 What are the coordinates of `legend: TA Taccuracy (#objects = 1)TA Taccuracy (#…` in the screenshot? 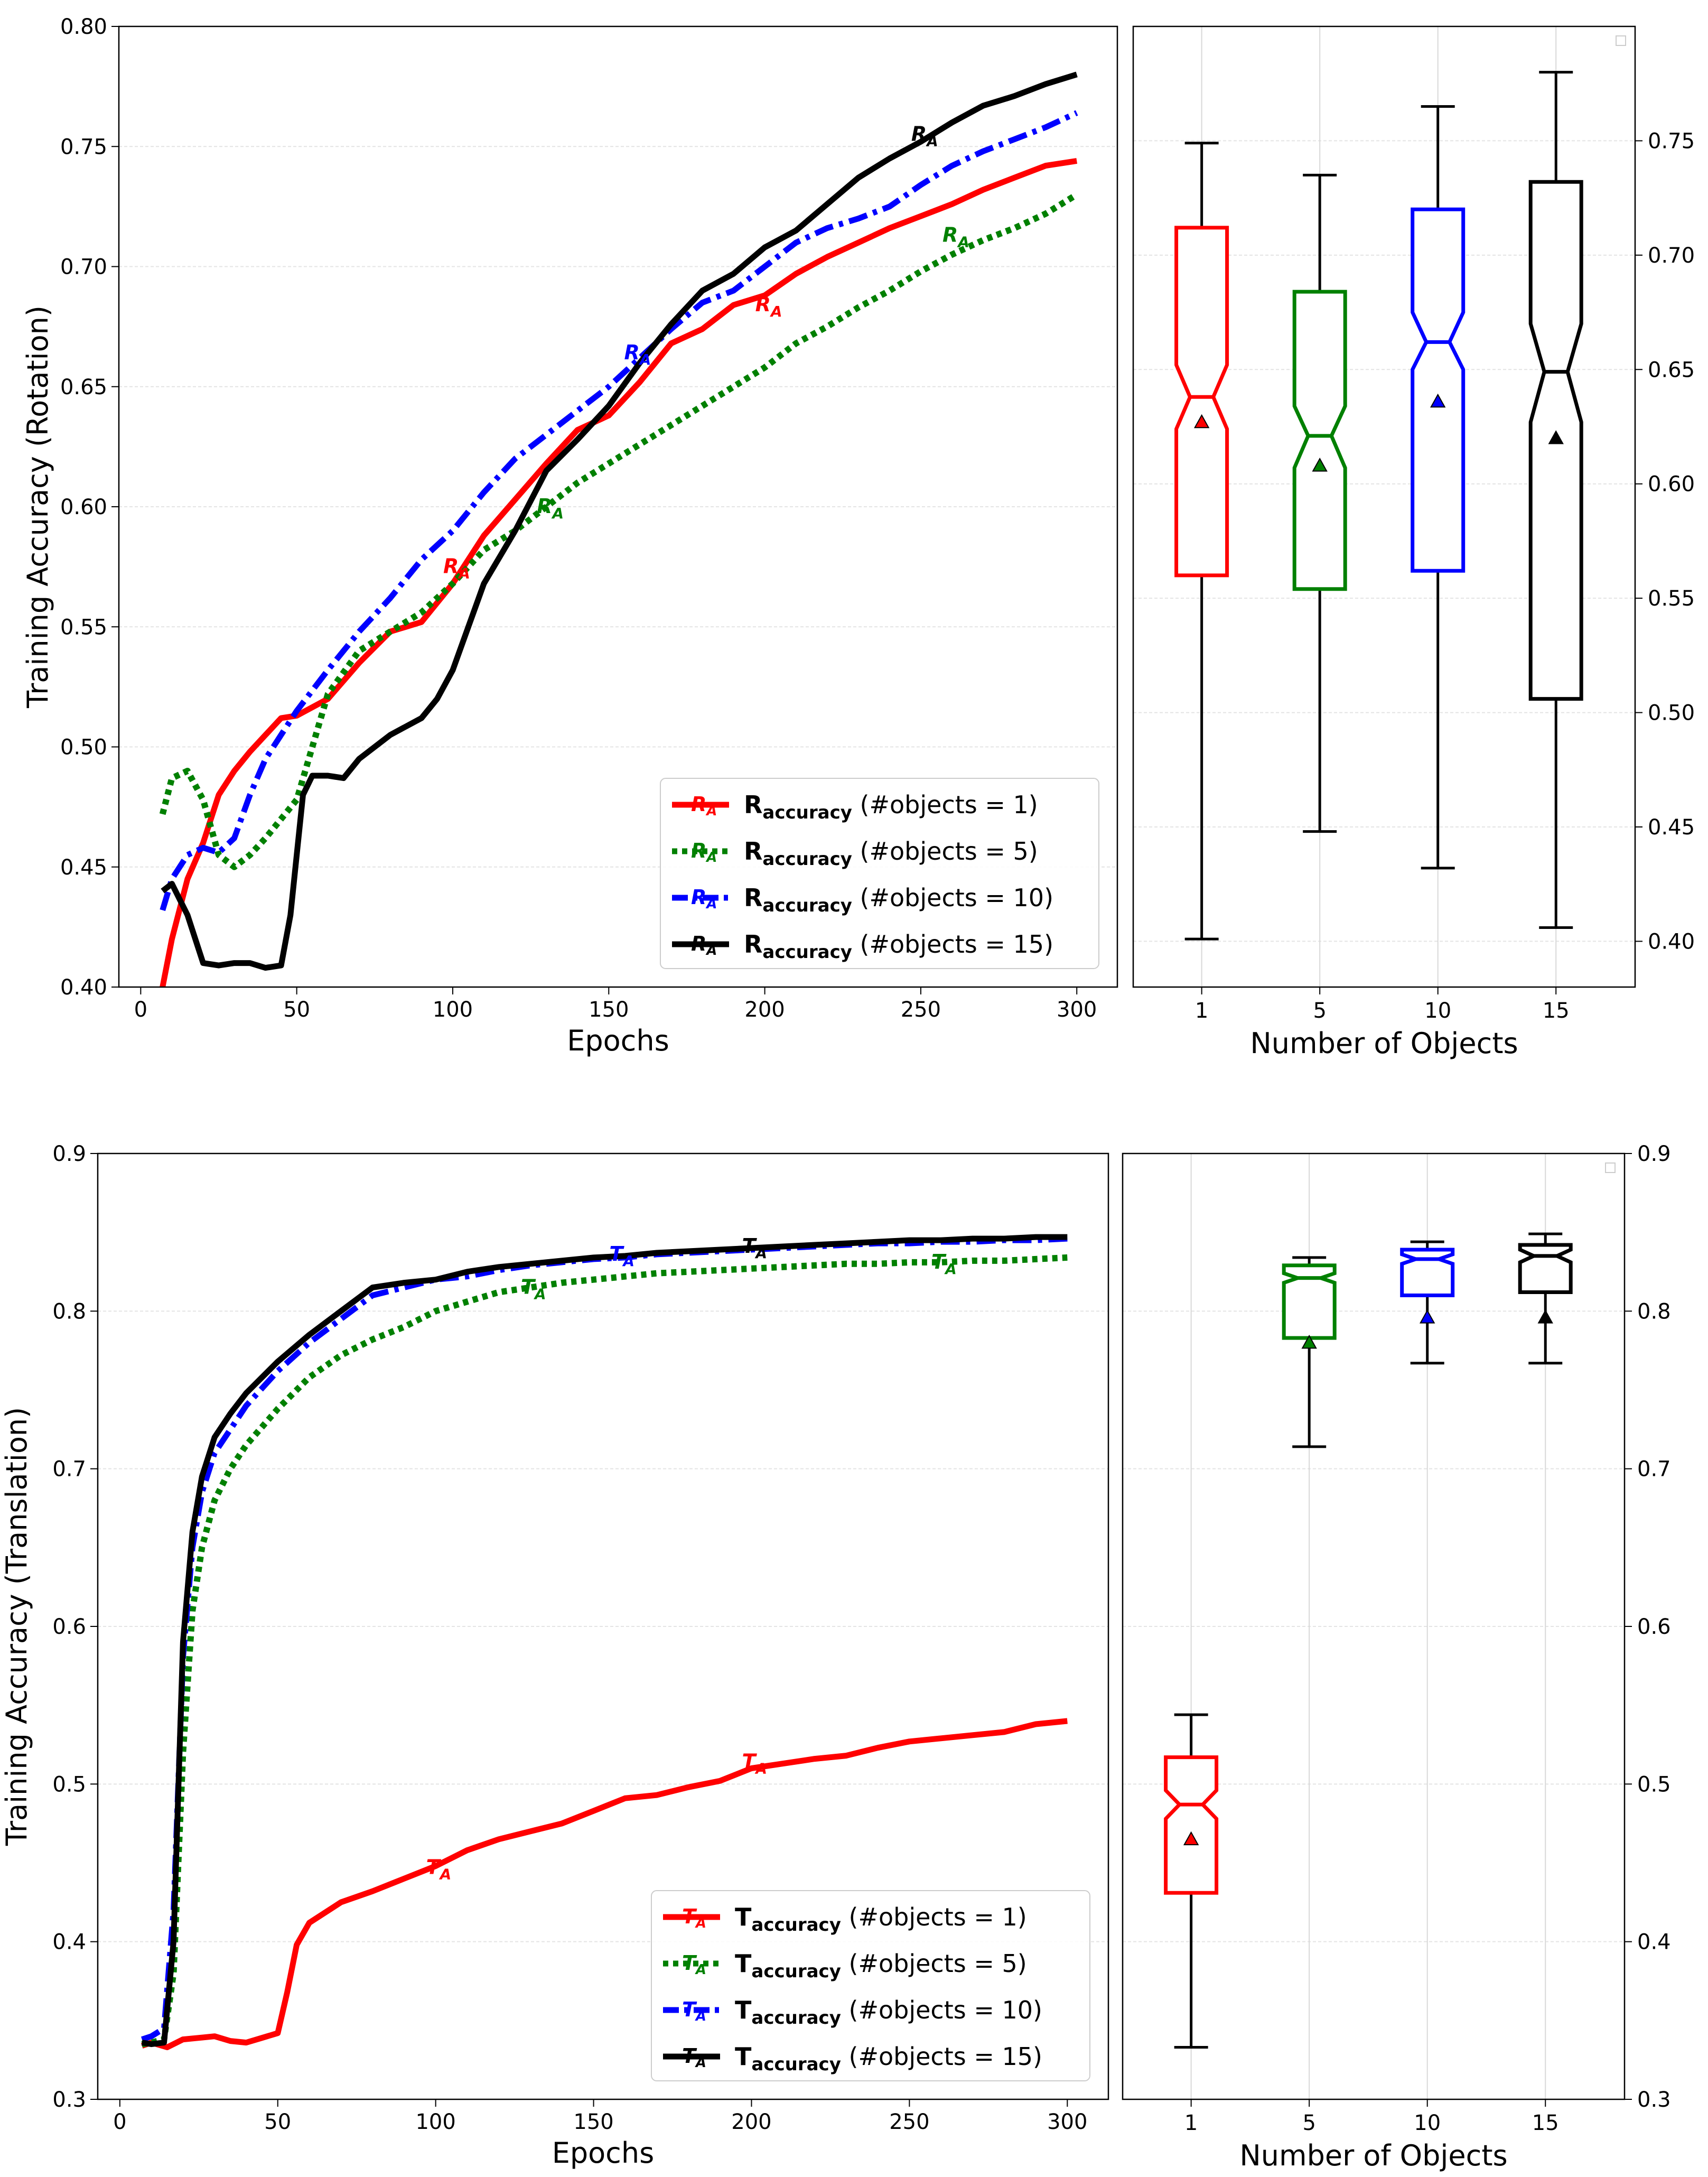 It's located at (870, 1985).